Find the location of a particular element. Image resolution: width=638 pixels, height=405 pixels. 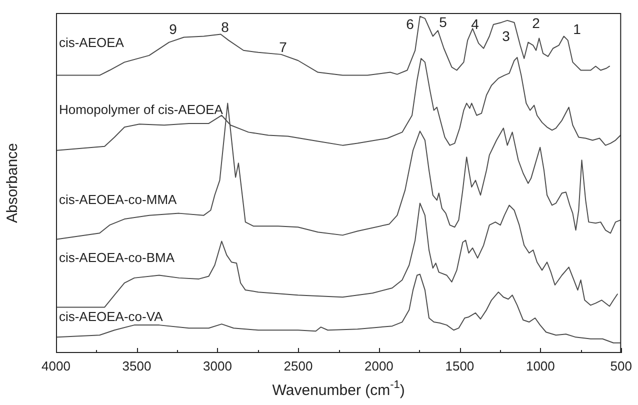

x-tick-label: 2000 is located at coordinates (379, 366).